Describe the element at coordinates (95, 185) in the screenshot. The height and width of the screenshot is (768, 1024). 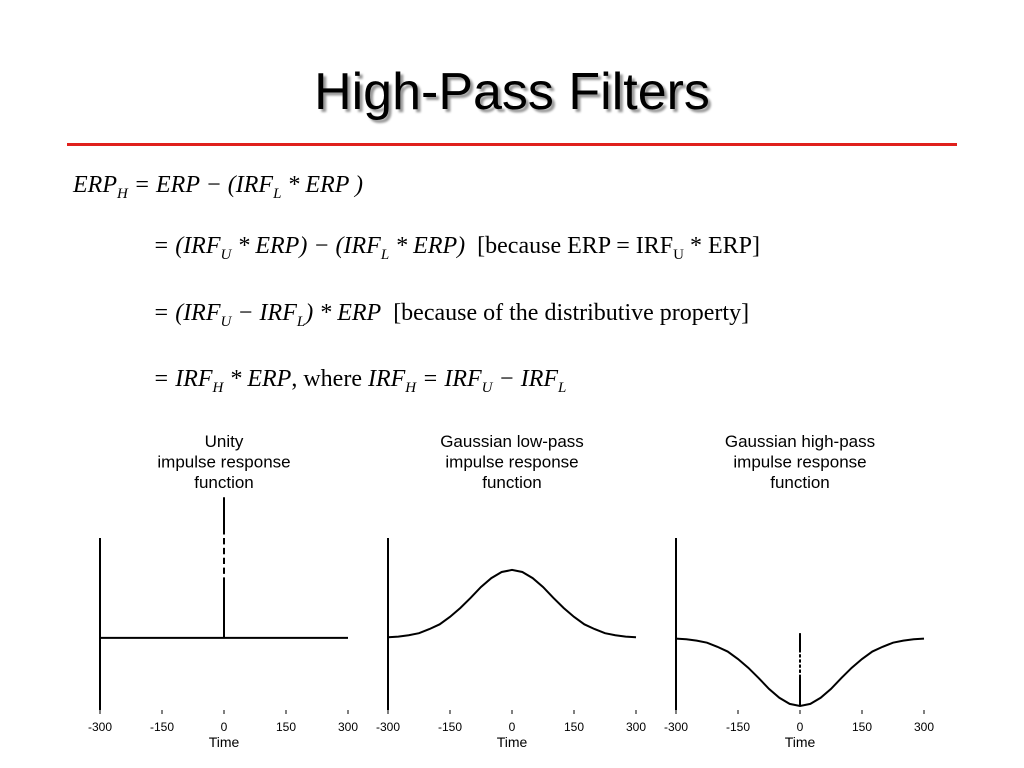
I see `equation-text: ERP` at that location.